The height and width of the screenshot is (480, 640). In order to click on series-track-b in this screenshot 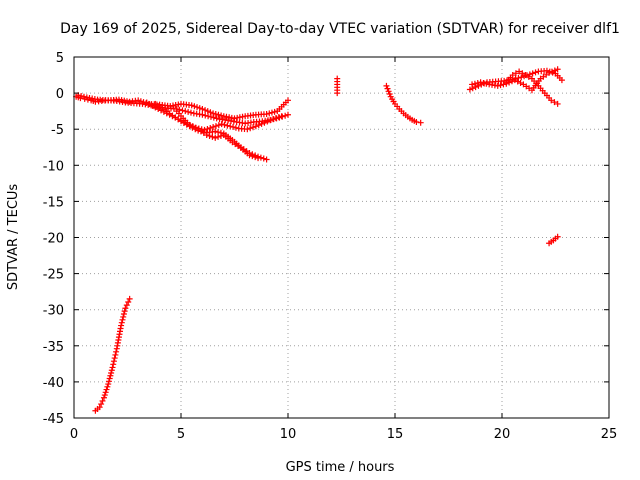, I will do `click(183, 107)`.